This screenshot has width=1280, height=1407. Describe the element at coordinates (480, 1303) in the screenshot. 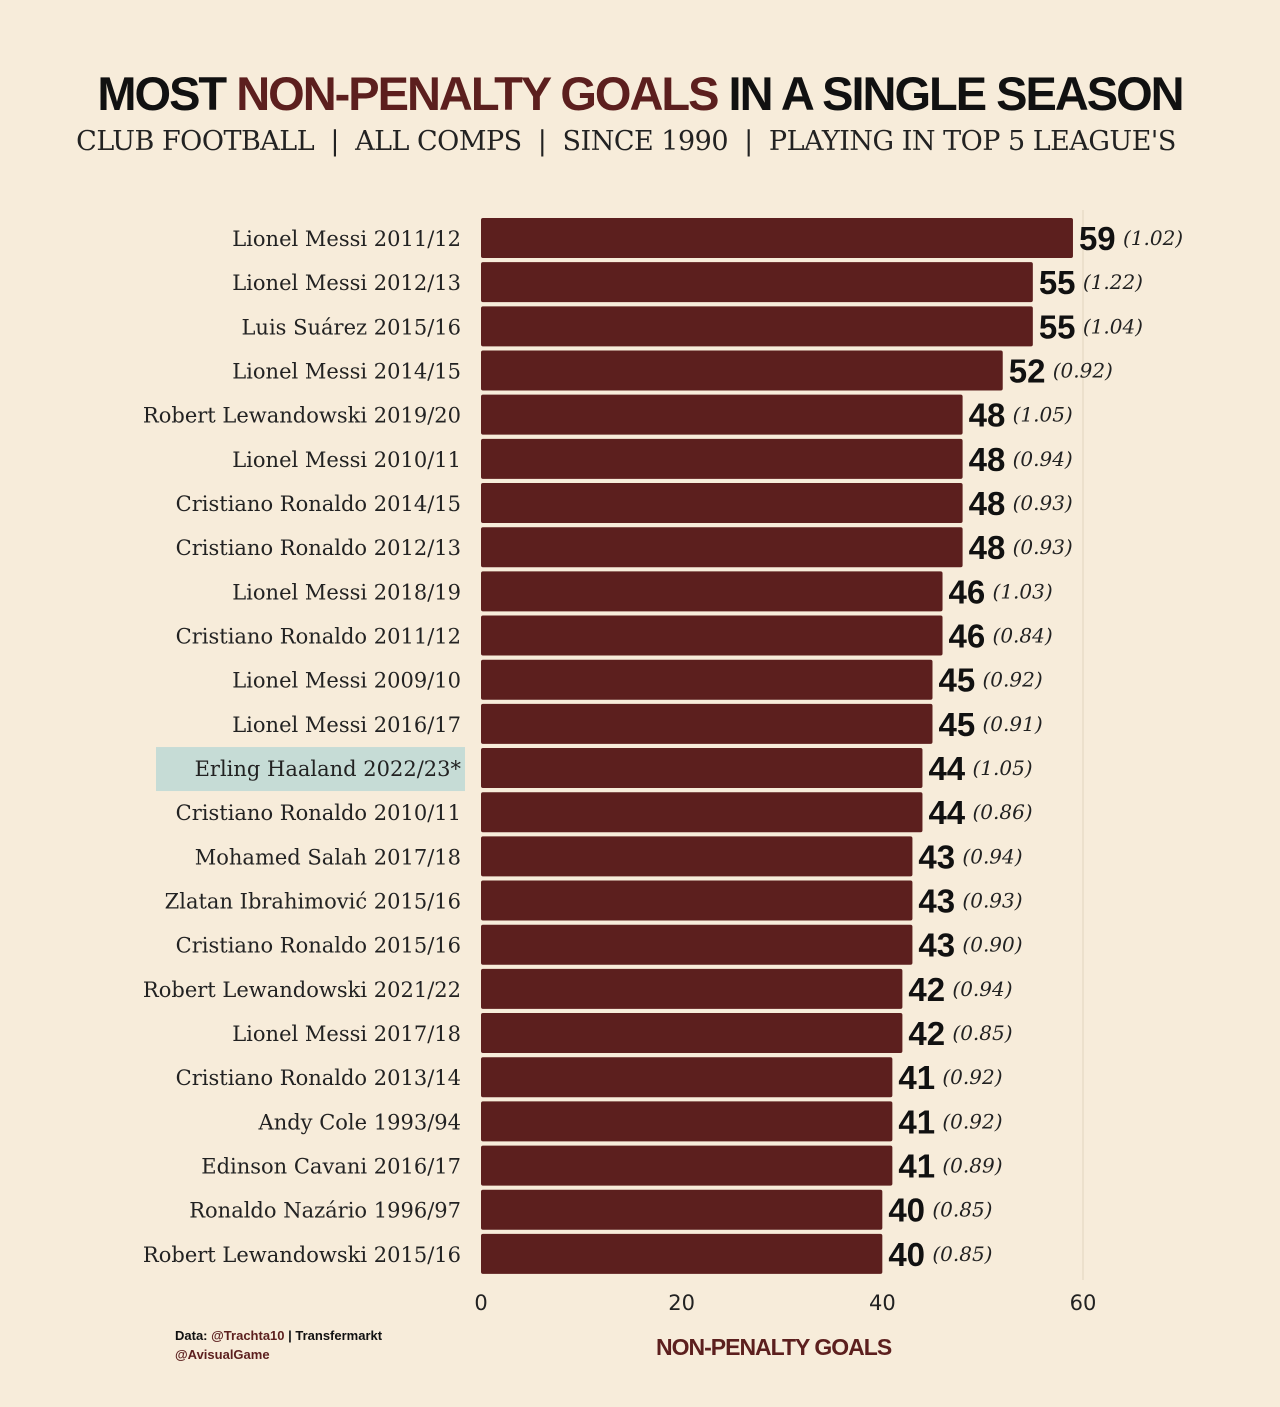

I see `x-tick-label: 0` at that location.